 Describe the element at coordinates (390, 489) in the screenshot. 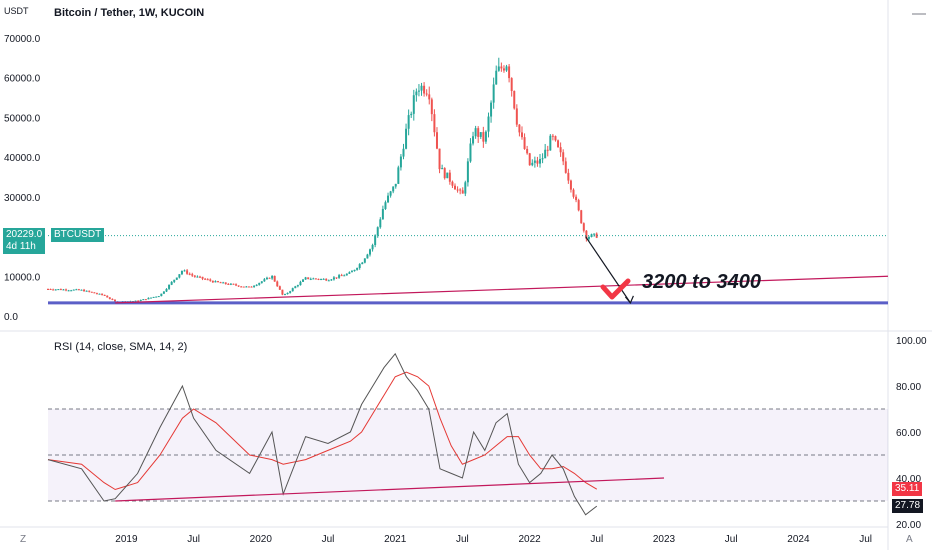

I see `rsi-trend-line` at that location.